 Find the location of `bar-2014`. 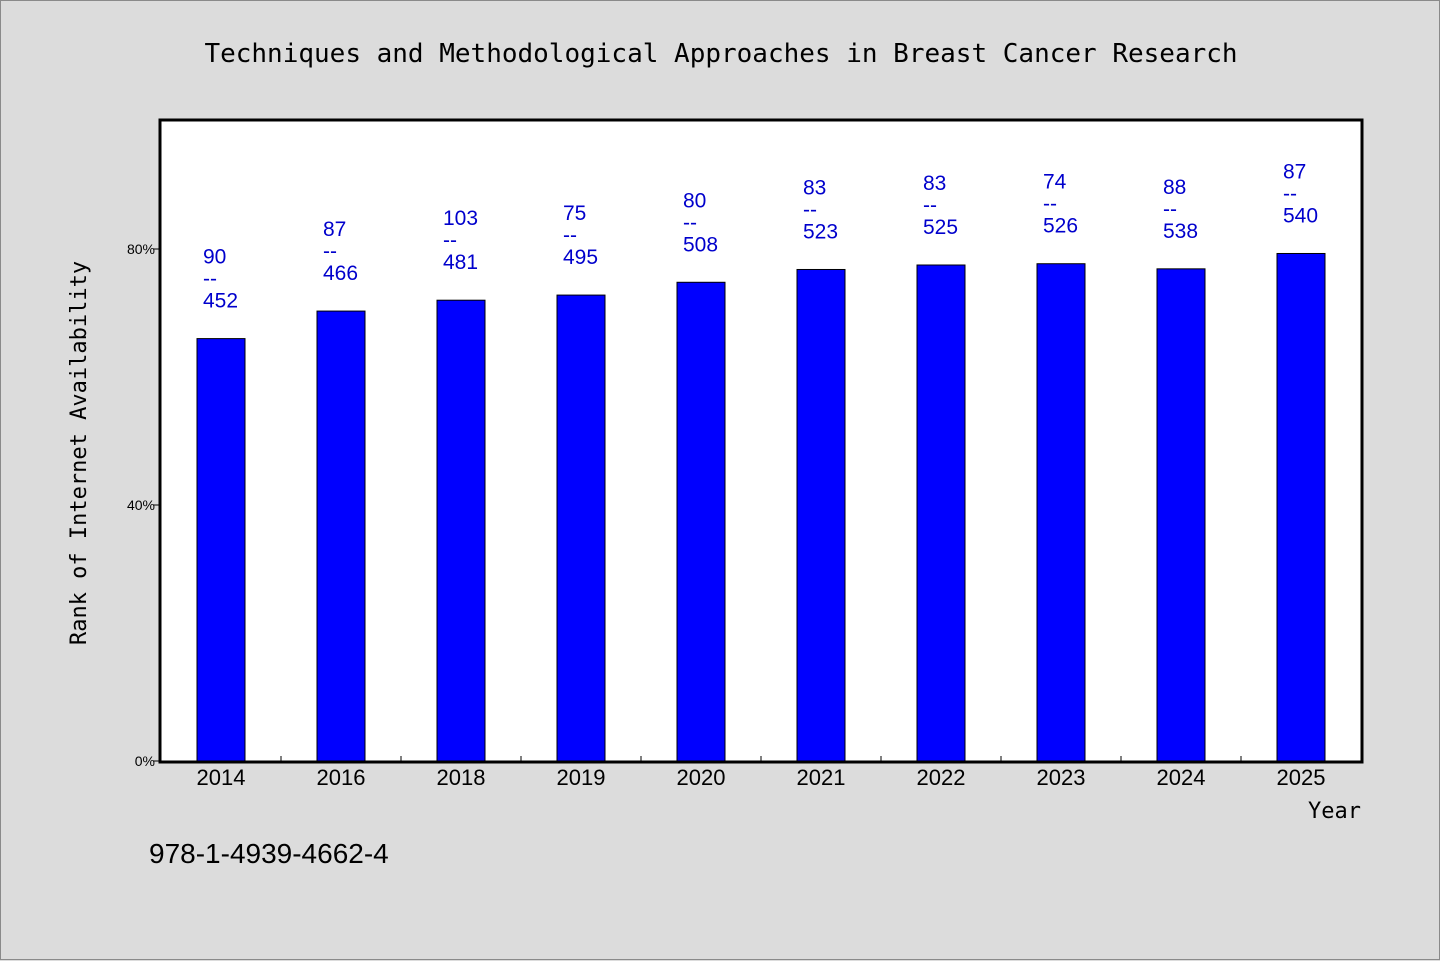

bar-2014 is located at coordinates (221, 550).